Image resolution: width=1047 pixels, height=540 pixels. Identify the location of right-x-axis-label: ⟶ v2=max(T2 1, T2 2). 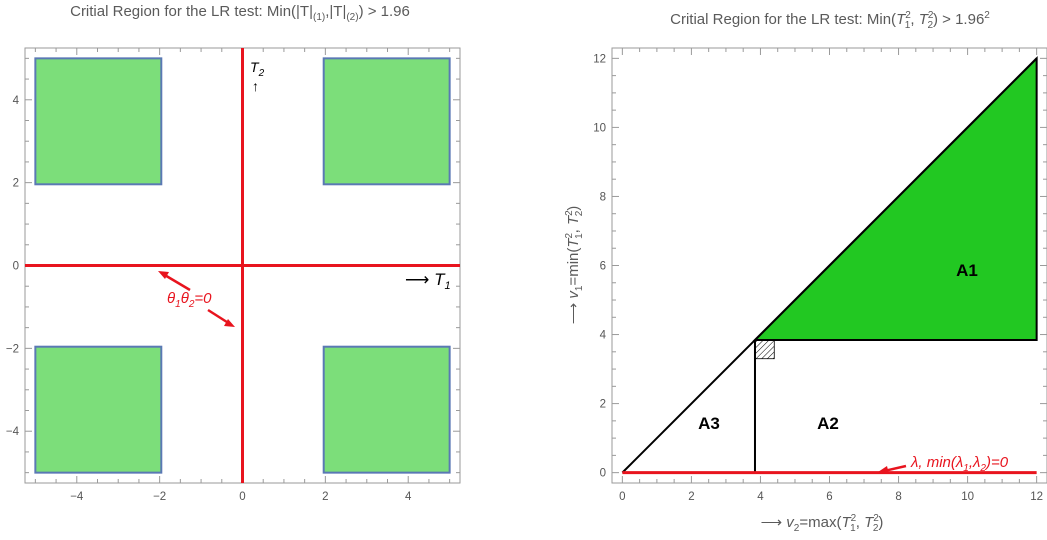
(822, 523).